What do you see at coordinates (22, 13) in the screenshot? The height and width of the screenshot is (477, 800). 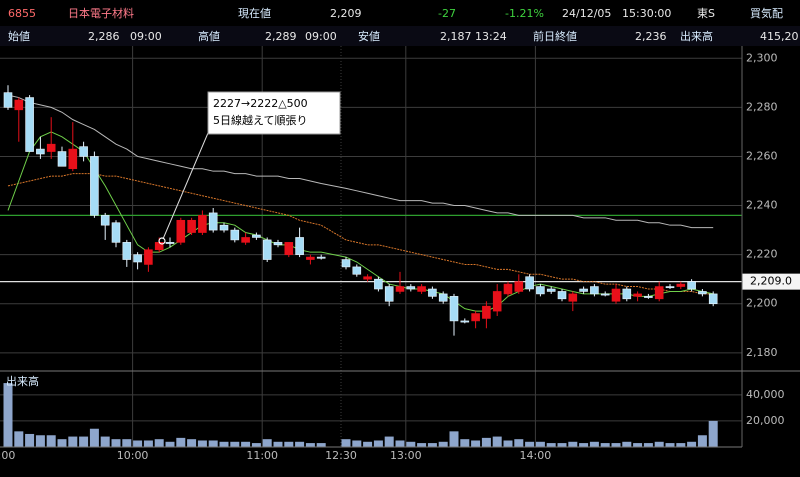 I see `stock-code: 6855` at bounding box center [22, 13].